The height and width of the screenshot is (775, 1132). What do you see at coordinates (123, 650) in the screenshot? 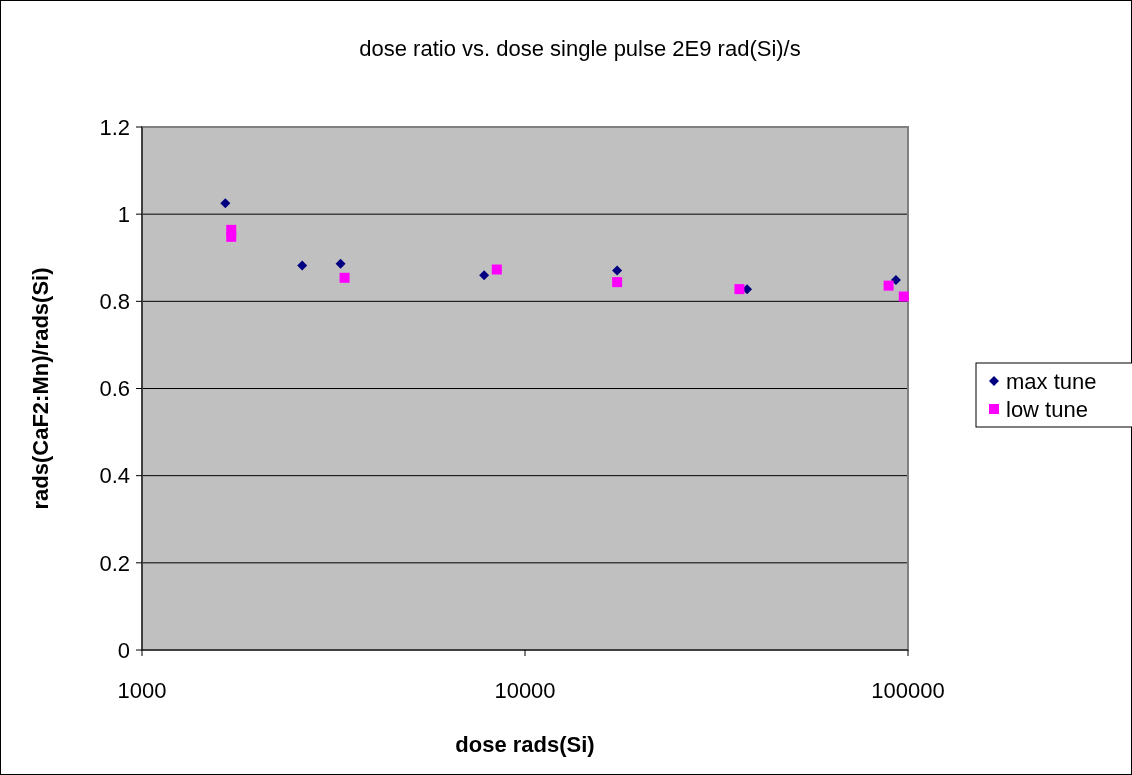
I see `y-tick-label: 0` at bounding box center [123, 650].